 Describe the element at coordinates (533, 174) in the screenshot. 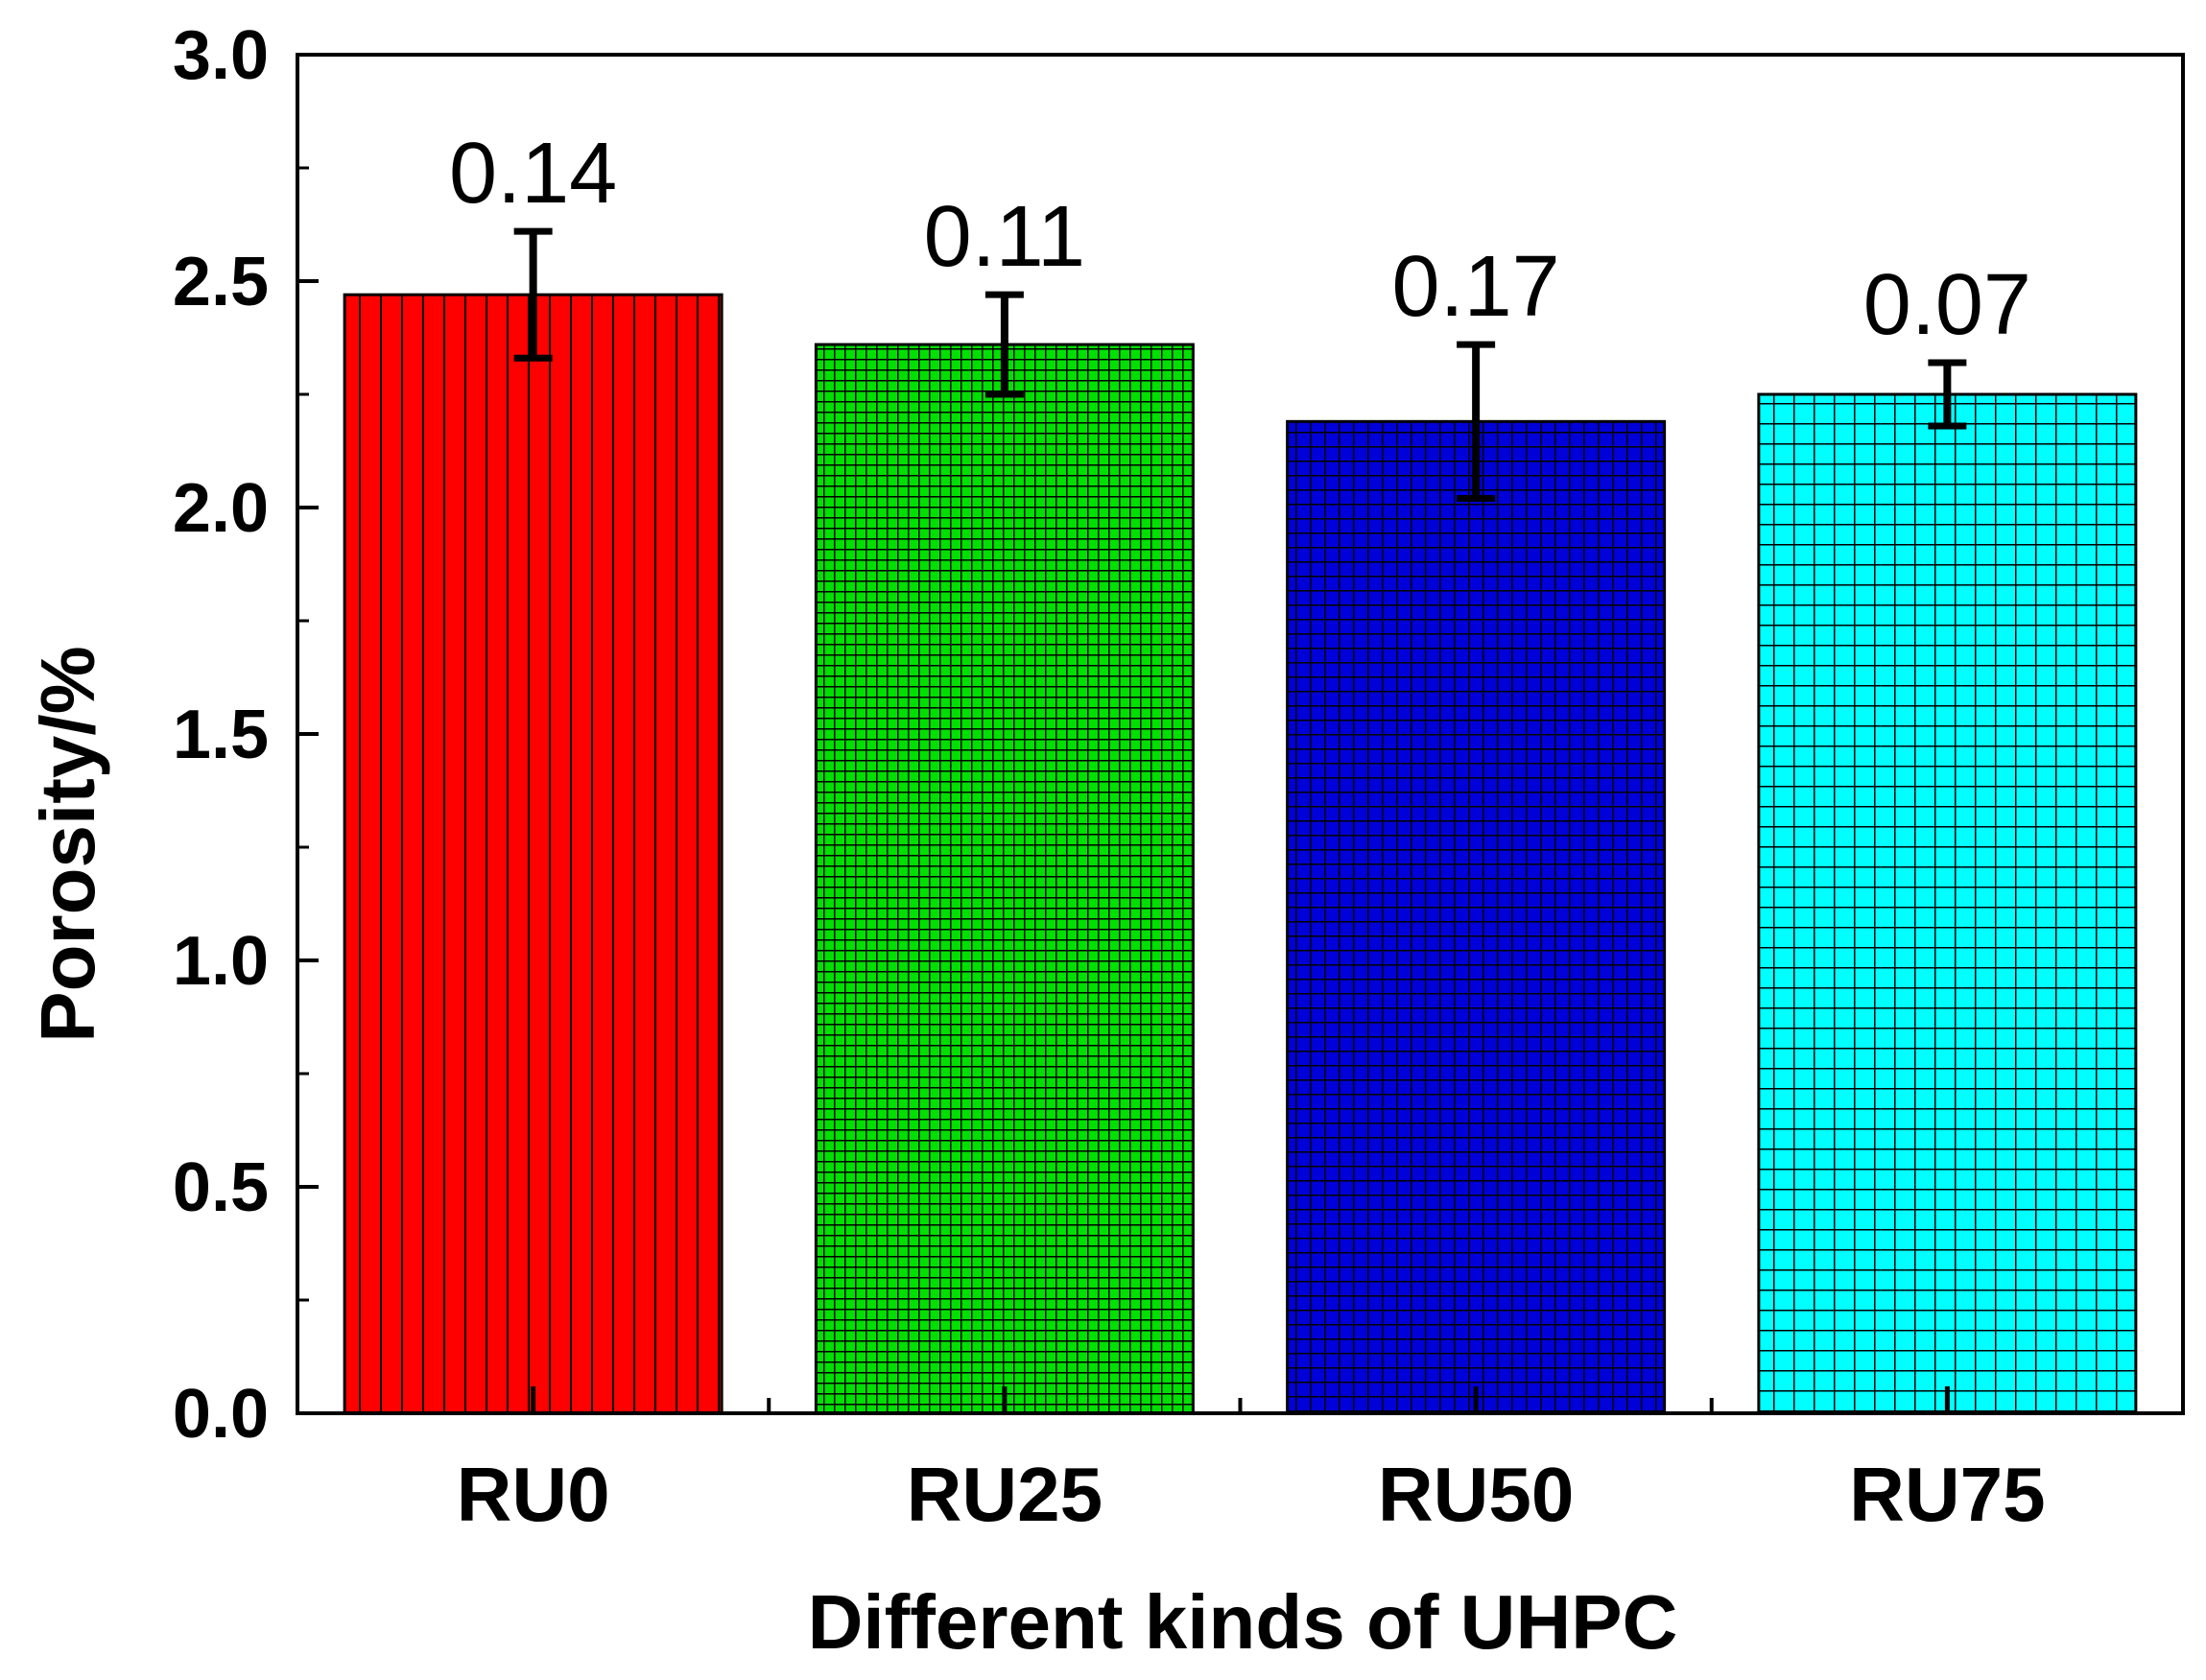

I see `data-label-ru0: 0.14` at that location.